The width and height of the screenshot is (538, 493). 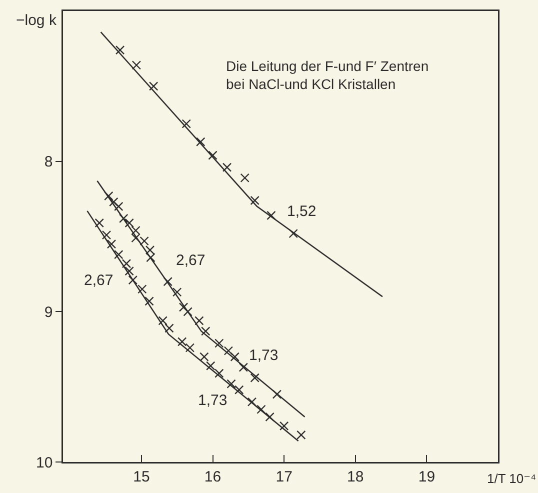 What do you see at coordinates (213, 477) in the screenshot?
I see `x-tick-label: 16` at bounding box center [213, 477].